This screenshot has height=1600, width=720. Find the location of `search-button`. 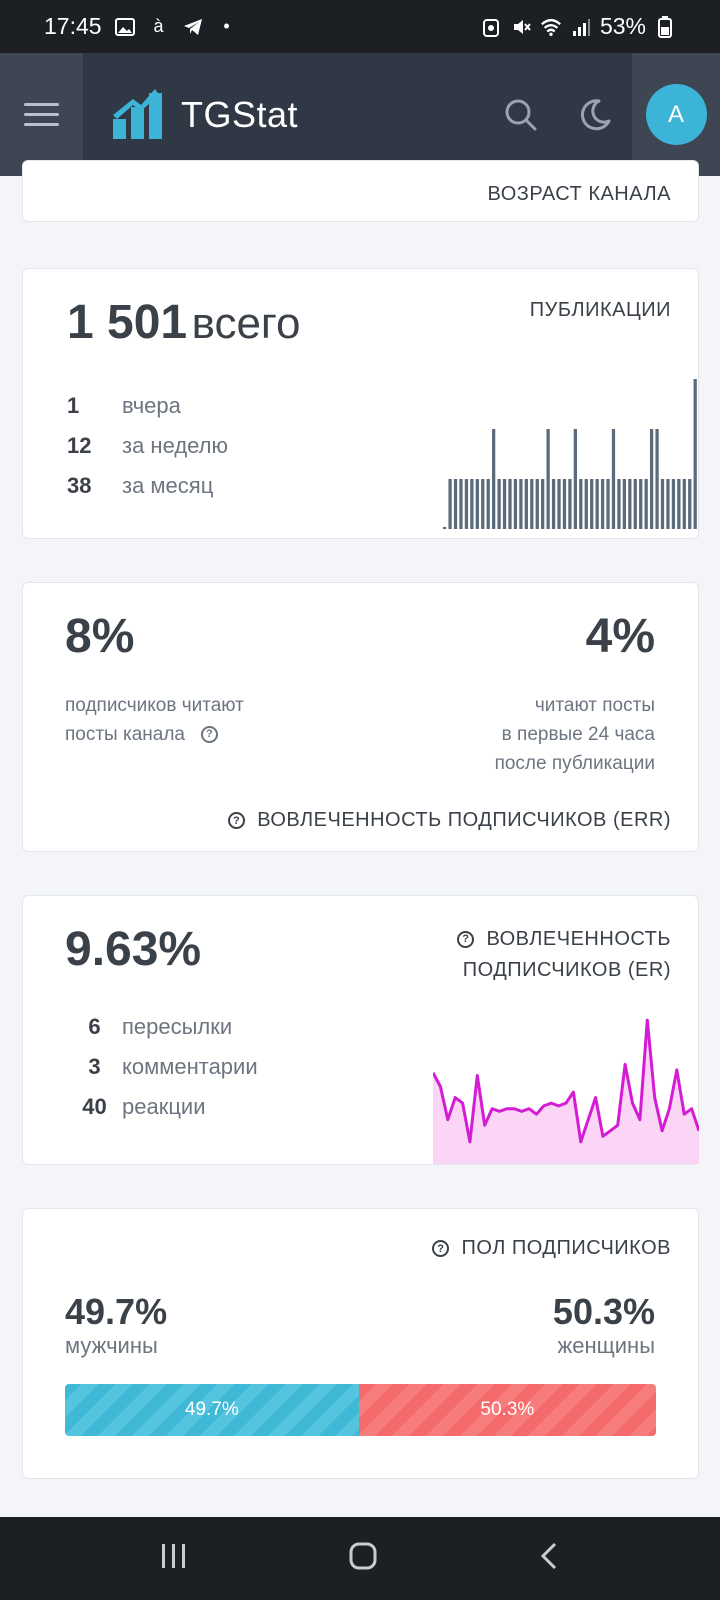

search-button is located at coordinates (521, 114).